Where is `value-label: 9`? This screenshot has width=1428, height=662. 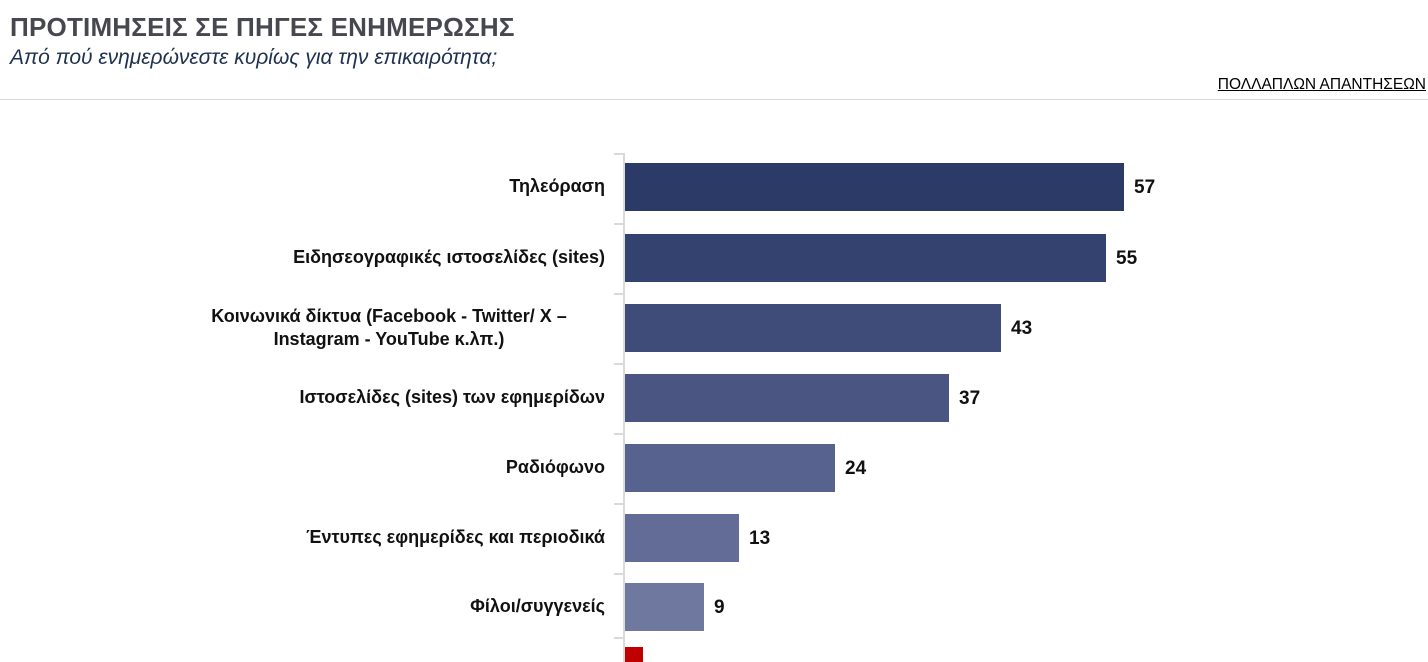 value-label: 9 is located at coordinates (719, 607).